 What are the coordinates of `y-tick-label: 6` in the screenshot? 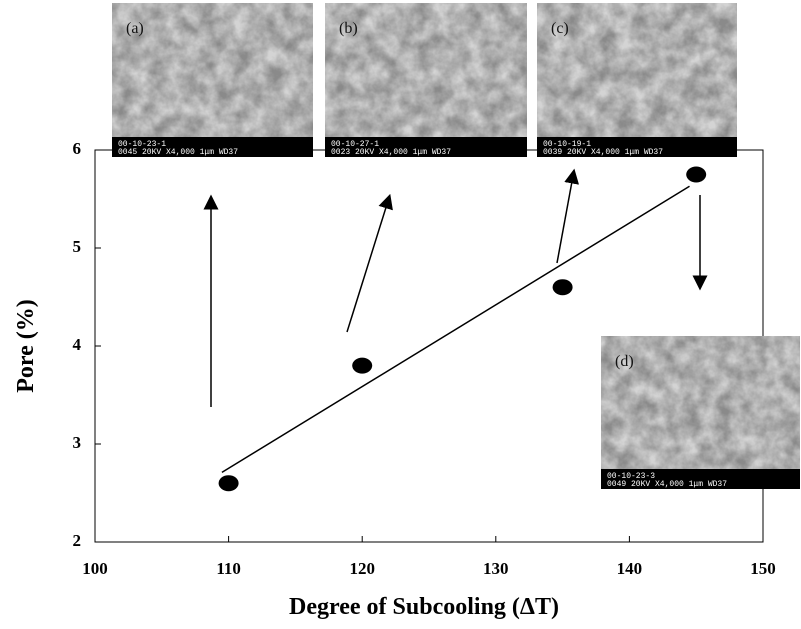 It's located at (77, 148).